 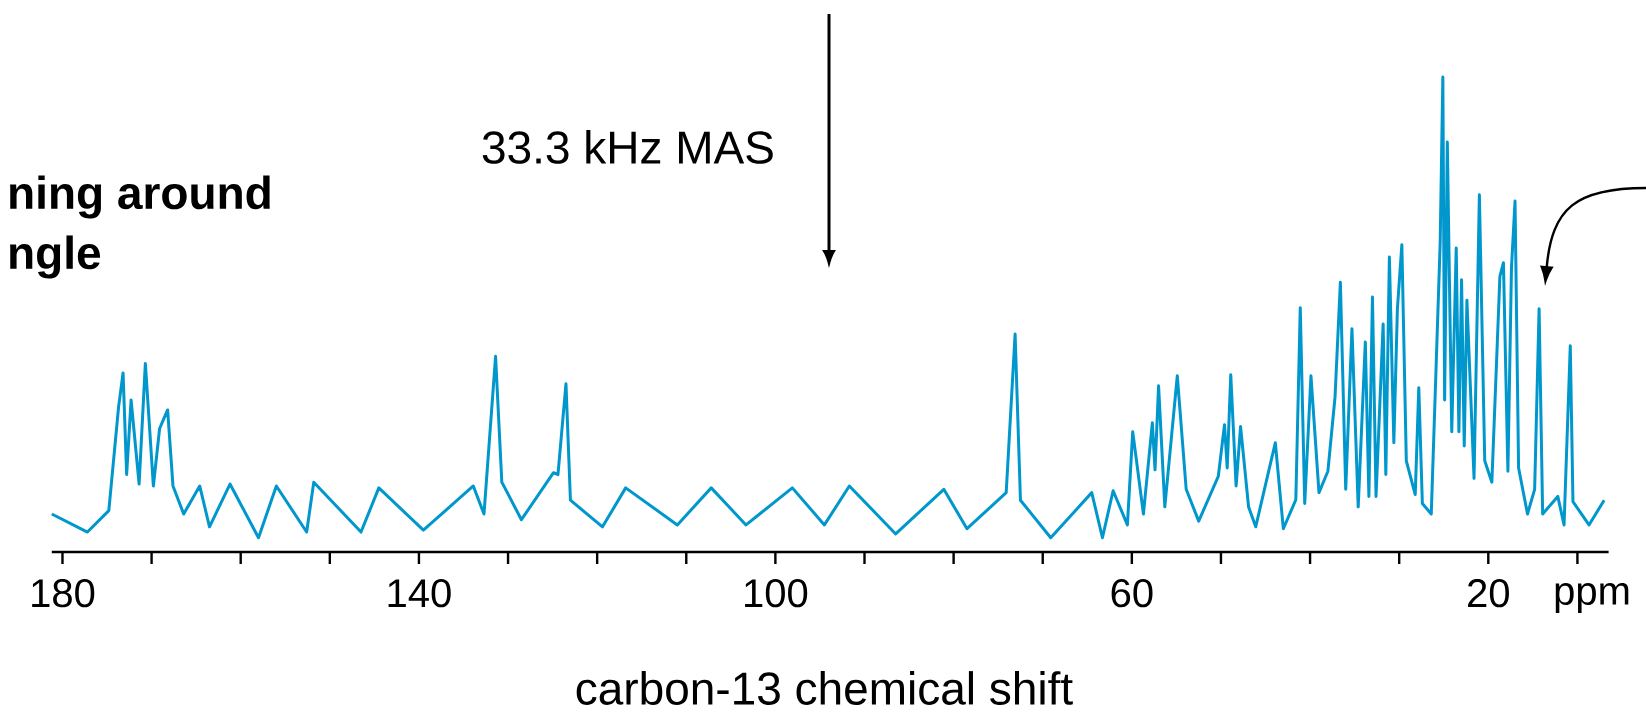 What do you see at coordinates (55, 257) in the screenshot?
I see `annotation: ngle` at bounding box center [55, 257].